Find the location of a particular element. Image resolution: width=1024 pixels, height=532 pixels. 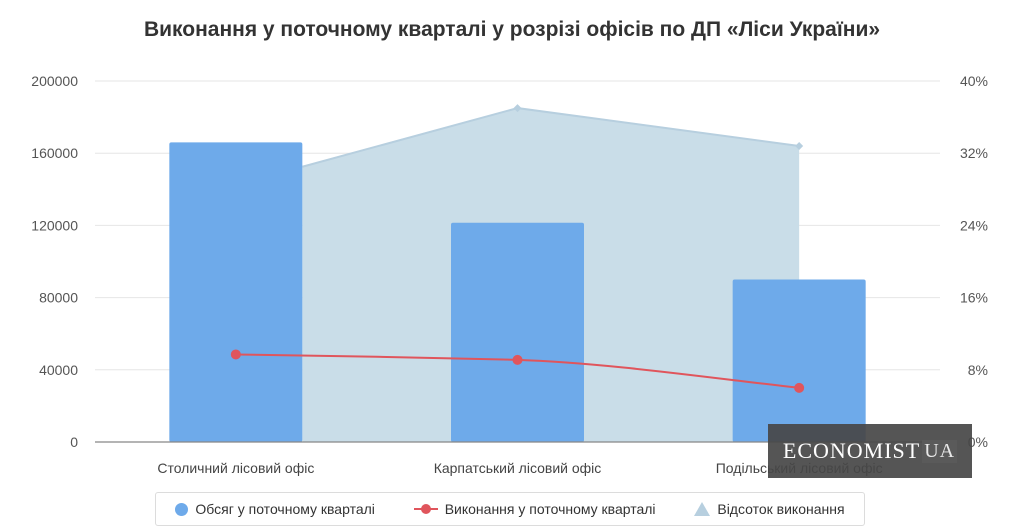

legend-label-execution: Виконання у поточному кварталі is located at coordinates (550, 509).